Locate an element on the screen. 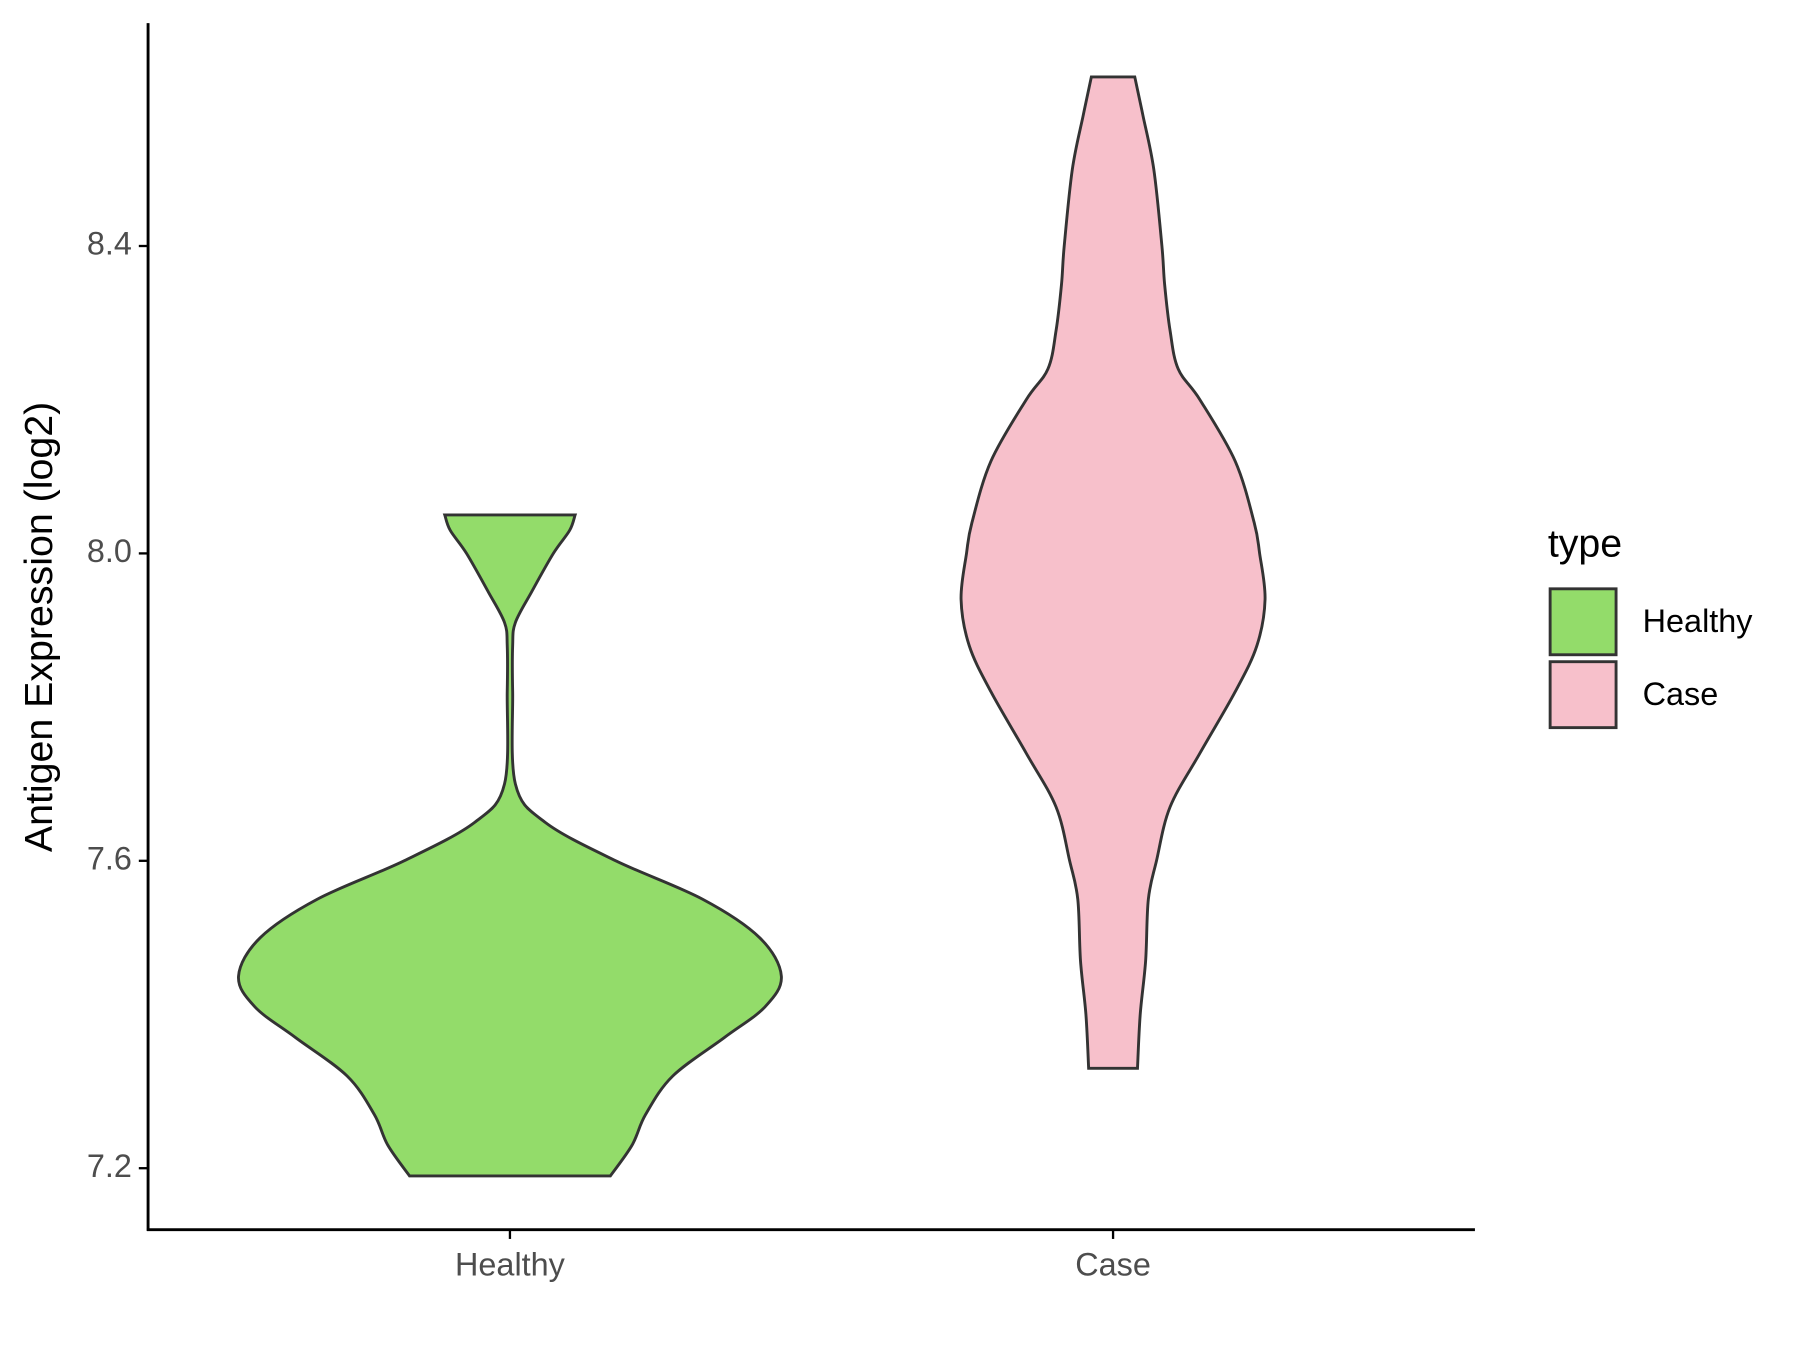  y-axis-label: Antigen Expression (log2) is located at coordinates (39, 627).